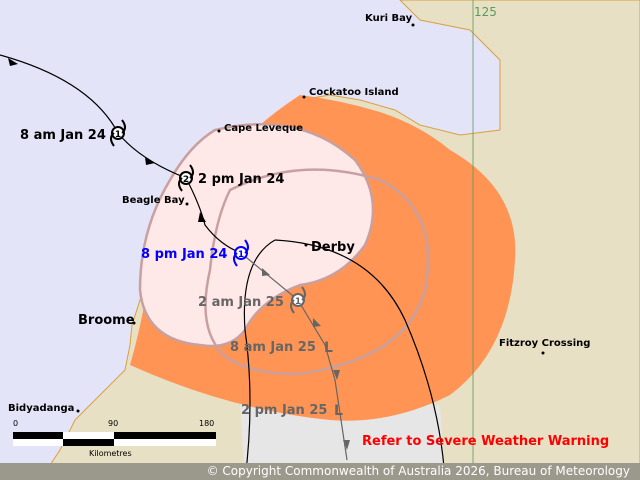  What do you see at coordinates (106, 320) in the screenshot?
I see `place-label: Broome` at bounding box center [106, 320].